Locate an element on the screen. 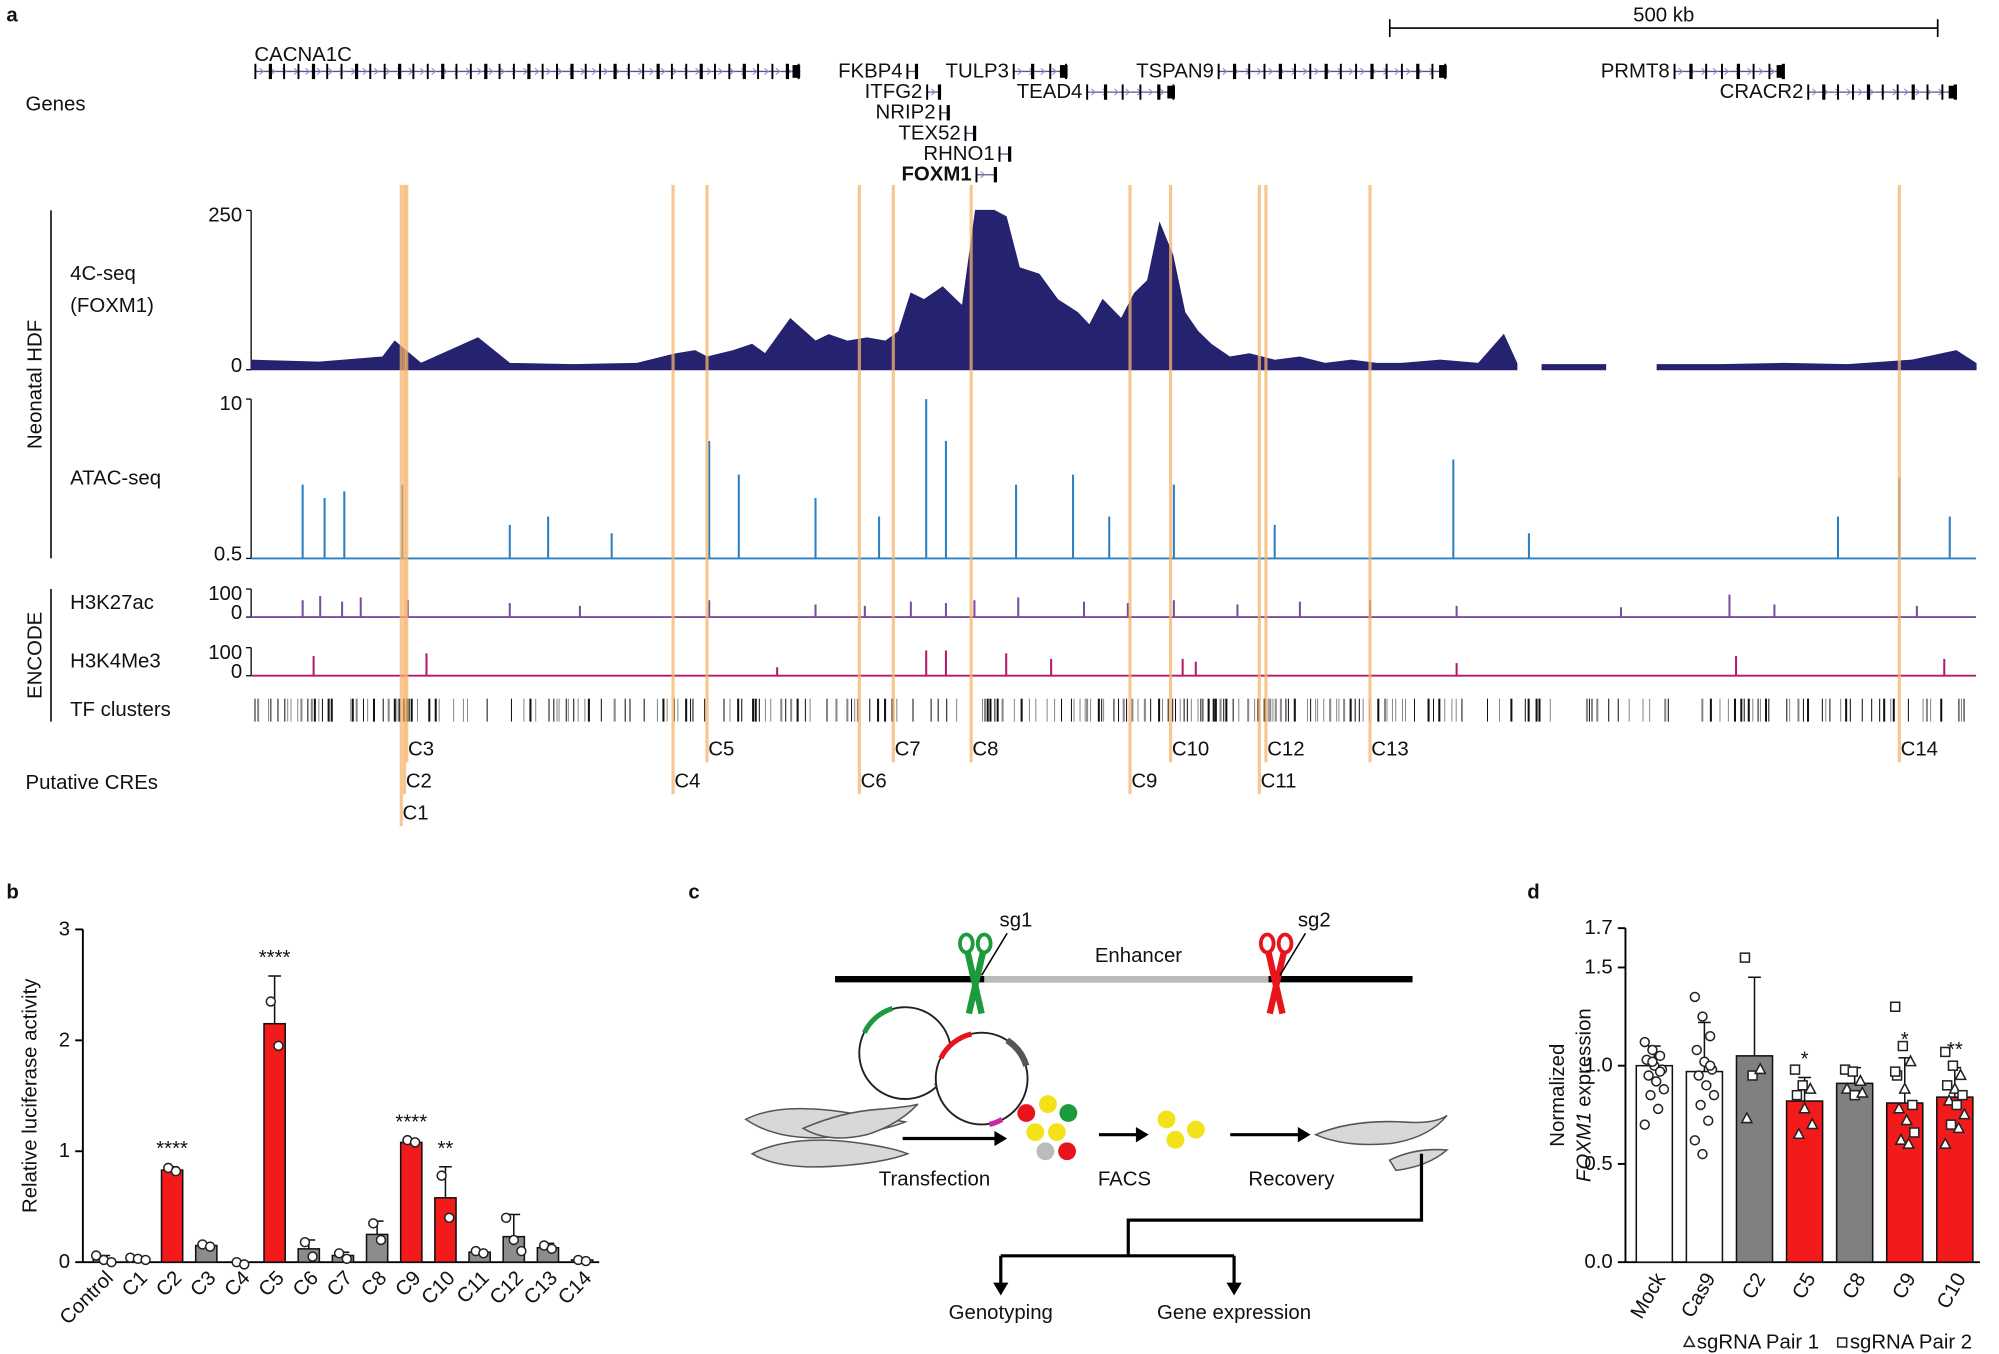  x-tick-label: Cas9 is located at coordinates (1698, 1295).